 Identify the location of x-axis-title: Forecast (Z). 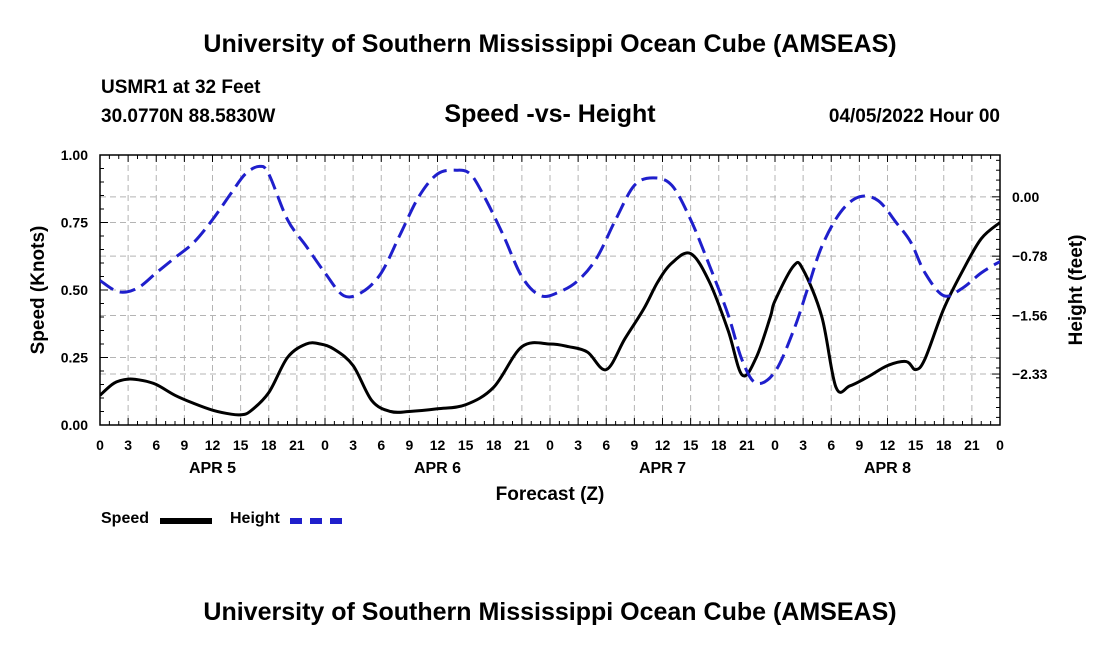
(550, 494).